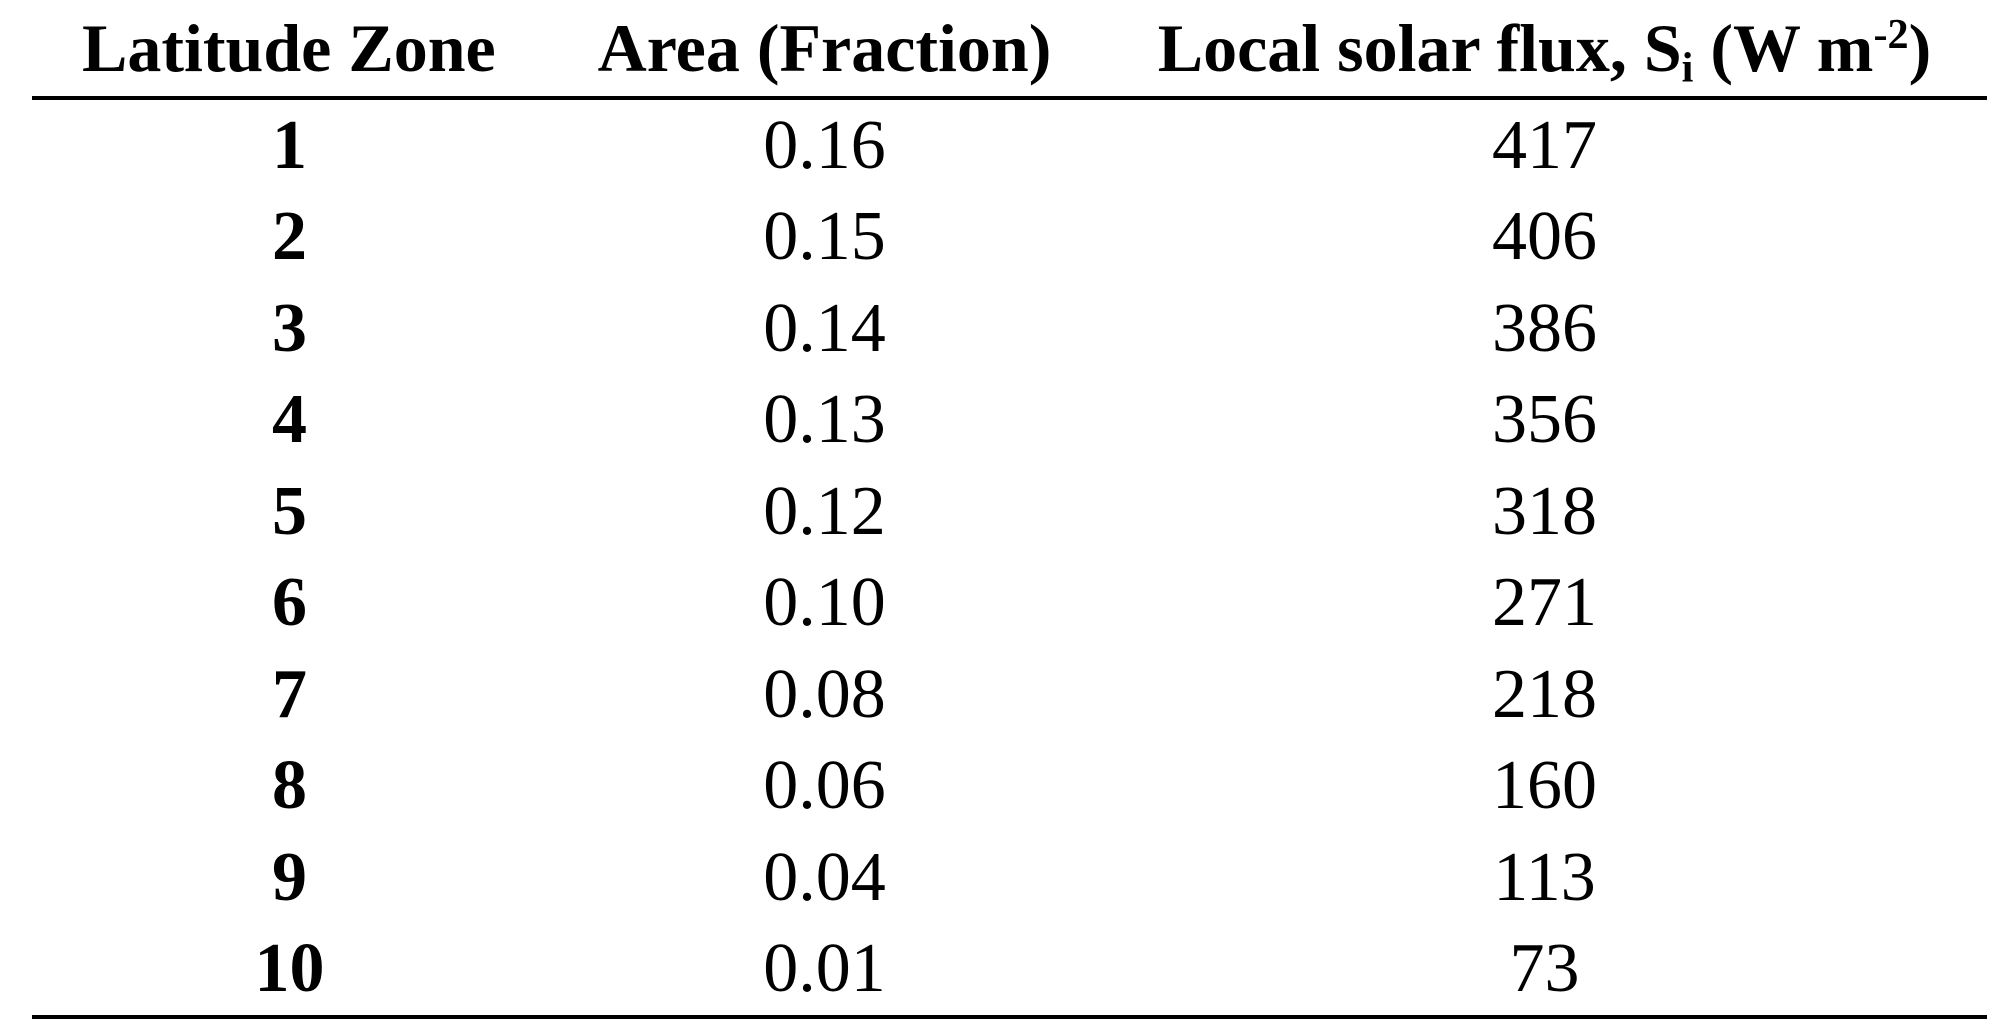 This screenshot has width=2000, height=1030. I want to click on latitude-zone-cell: 10, so click(289, 971).